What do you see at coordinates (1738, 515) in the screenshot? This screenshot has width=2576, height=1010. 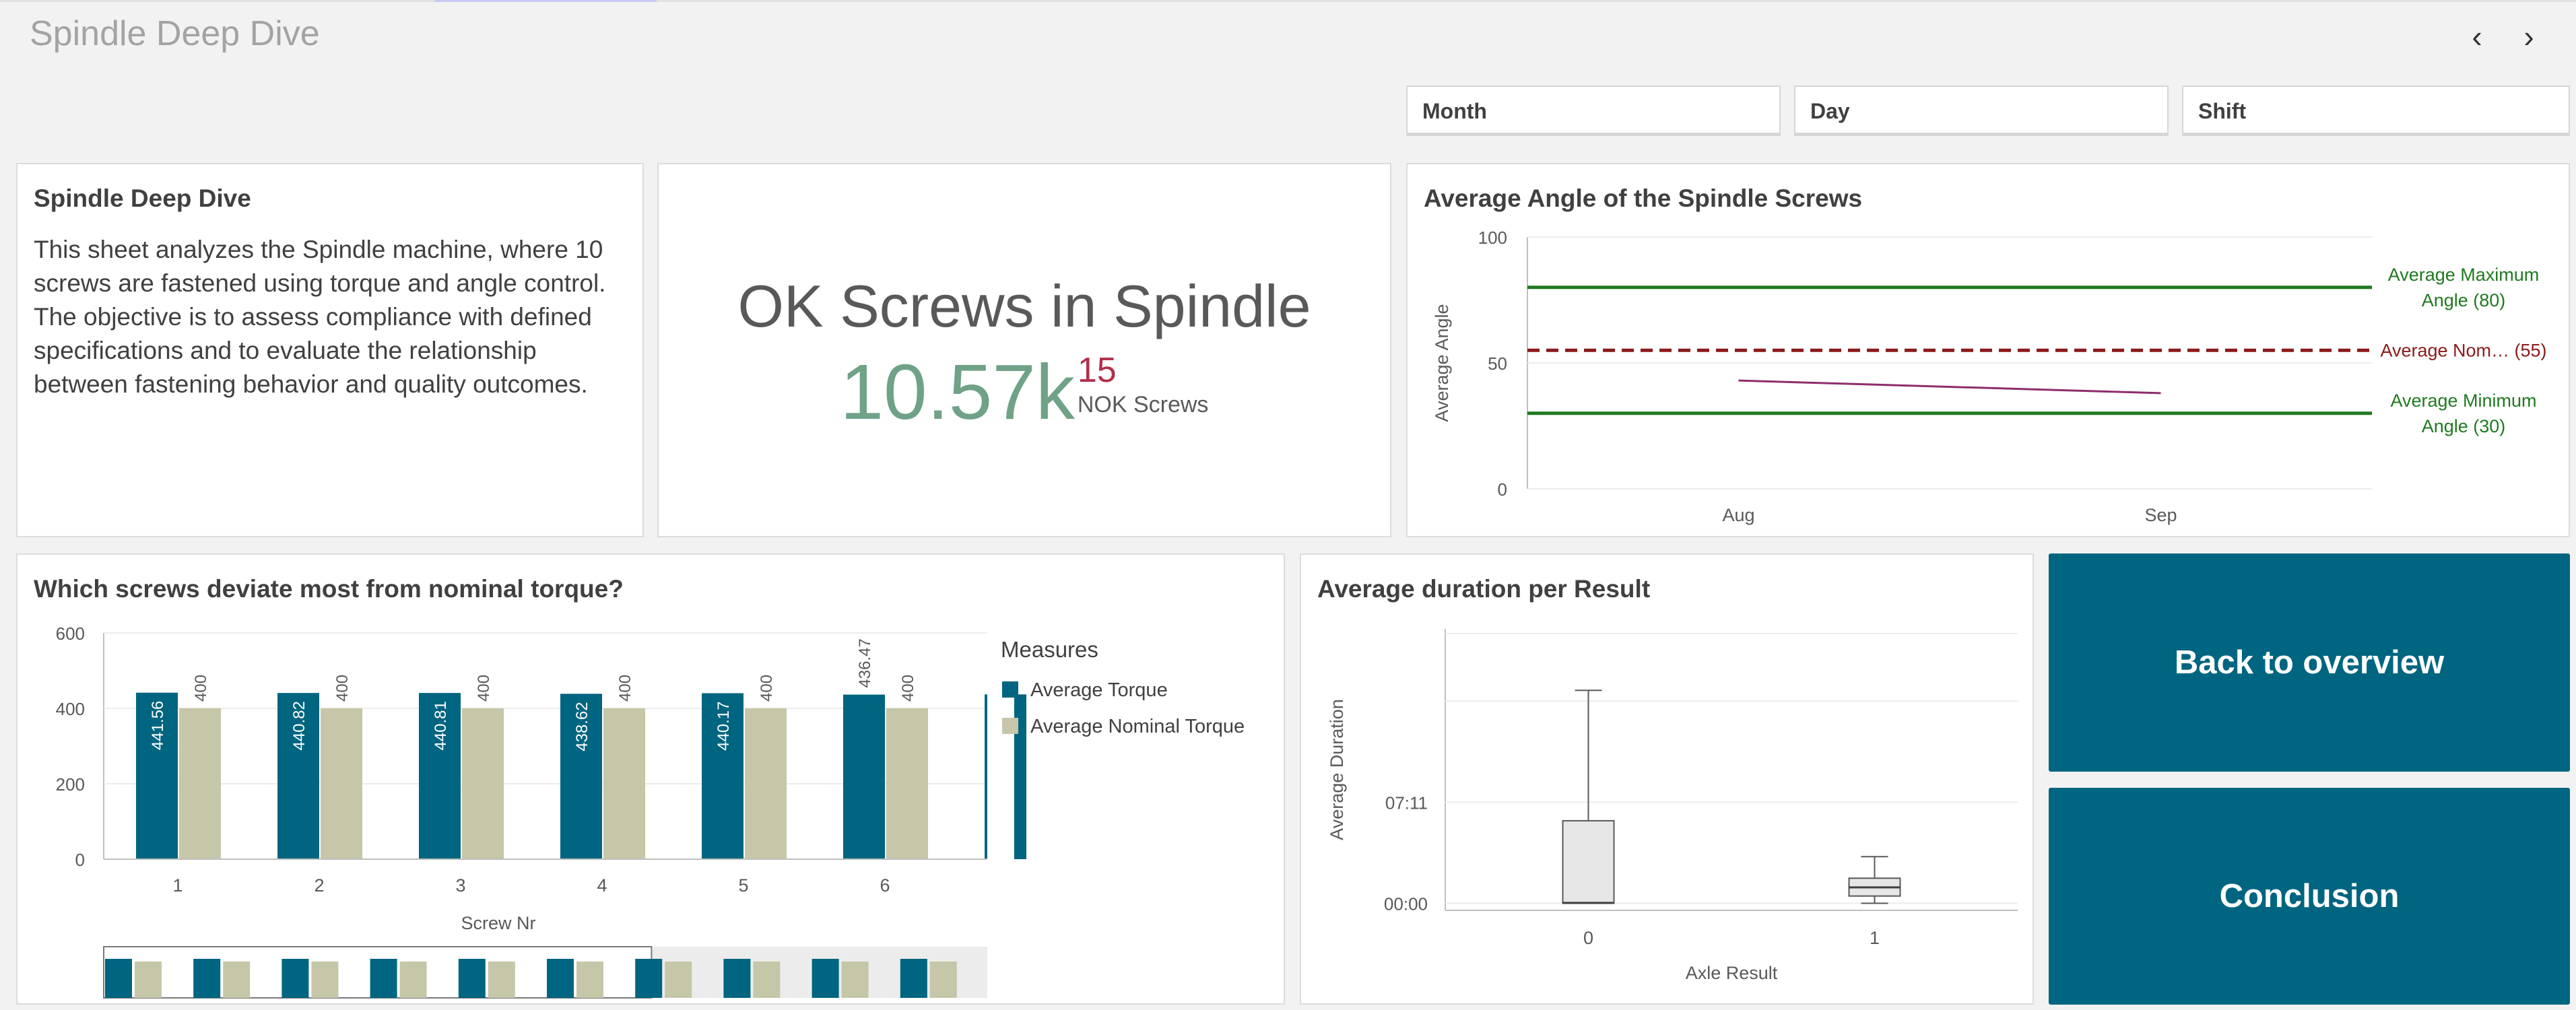 I see `x-tick-label: Aug` at bounding box center [1738, 515].